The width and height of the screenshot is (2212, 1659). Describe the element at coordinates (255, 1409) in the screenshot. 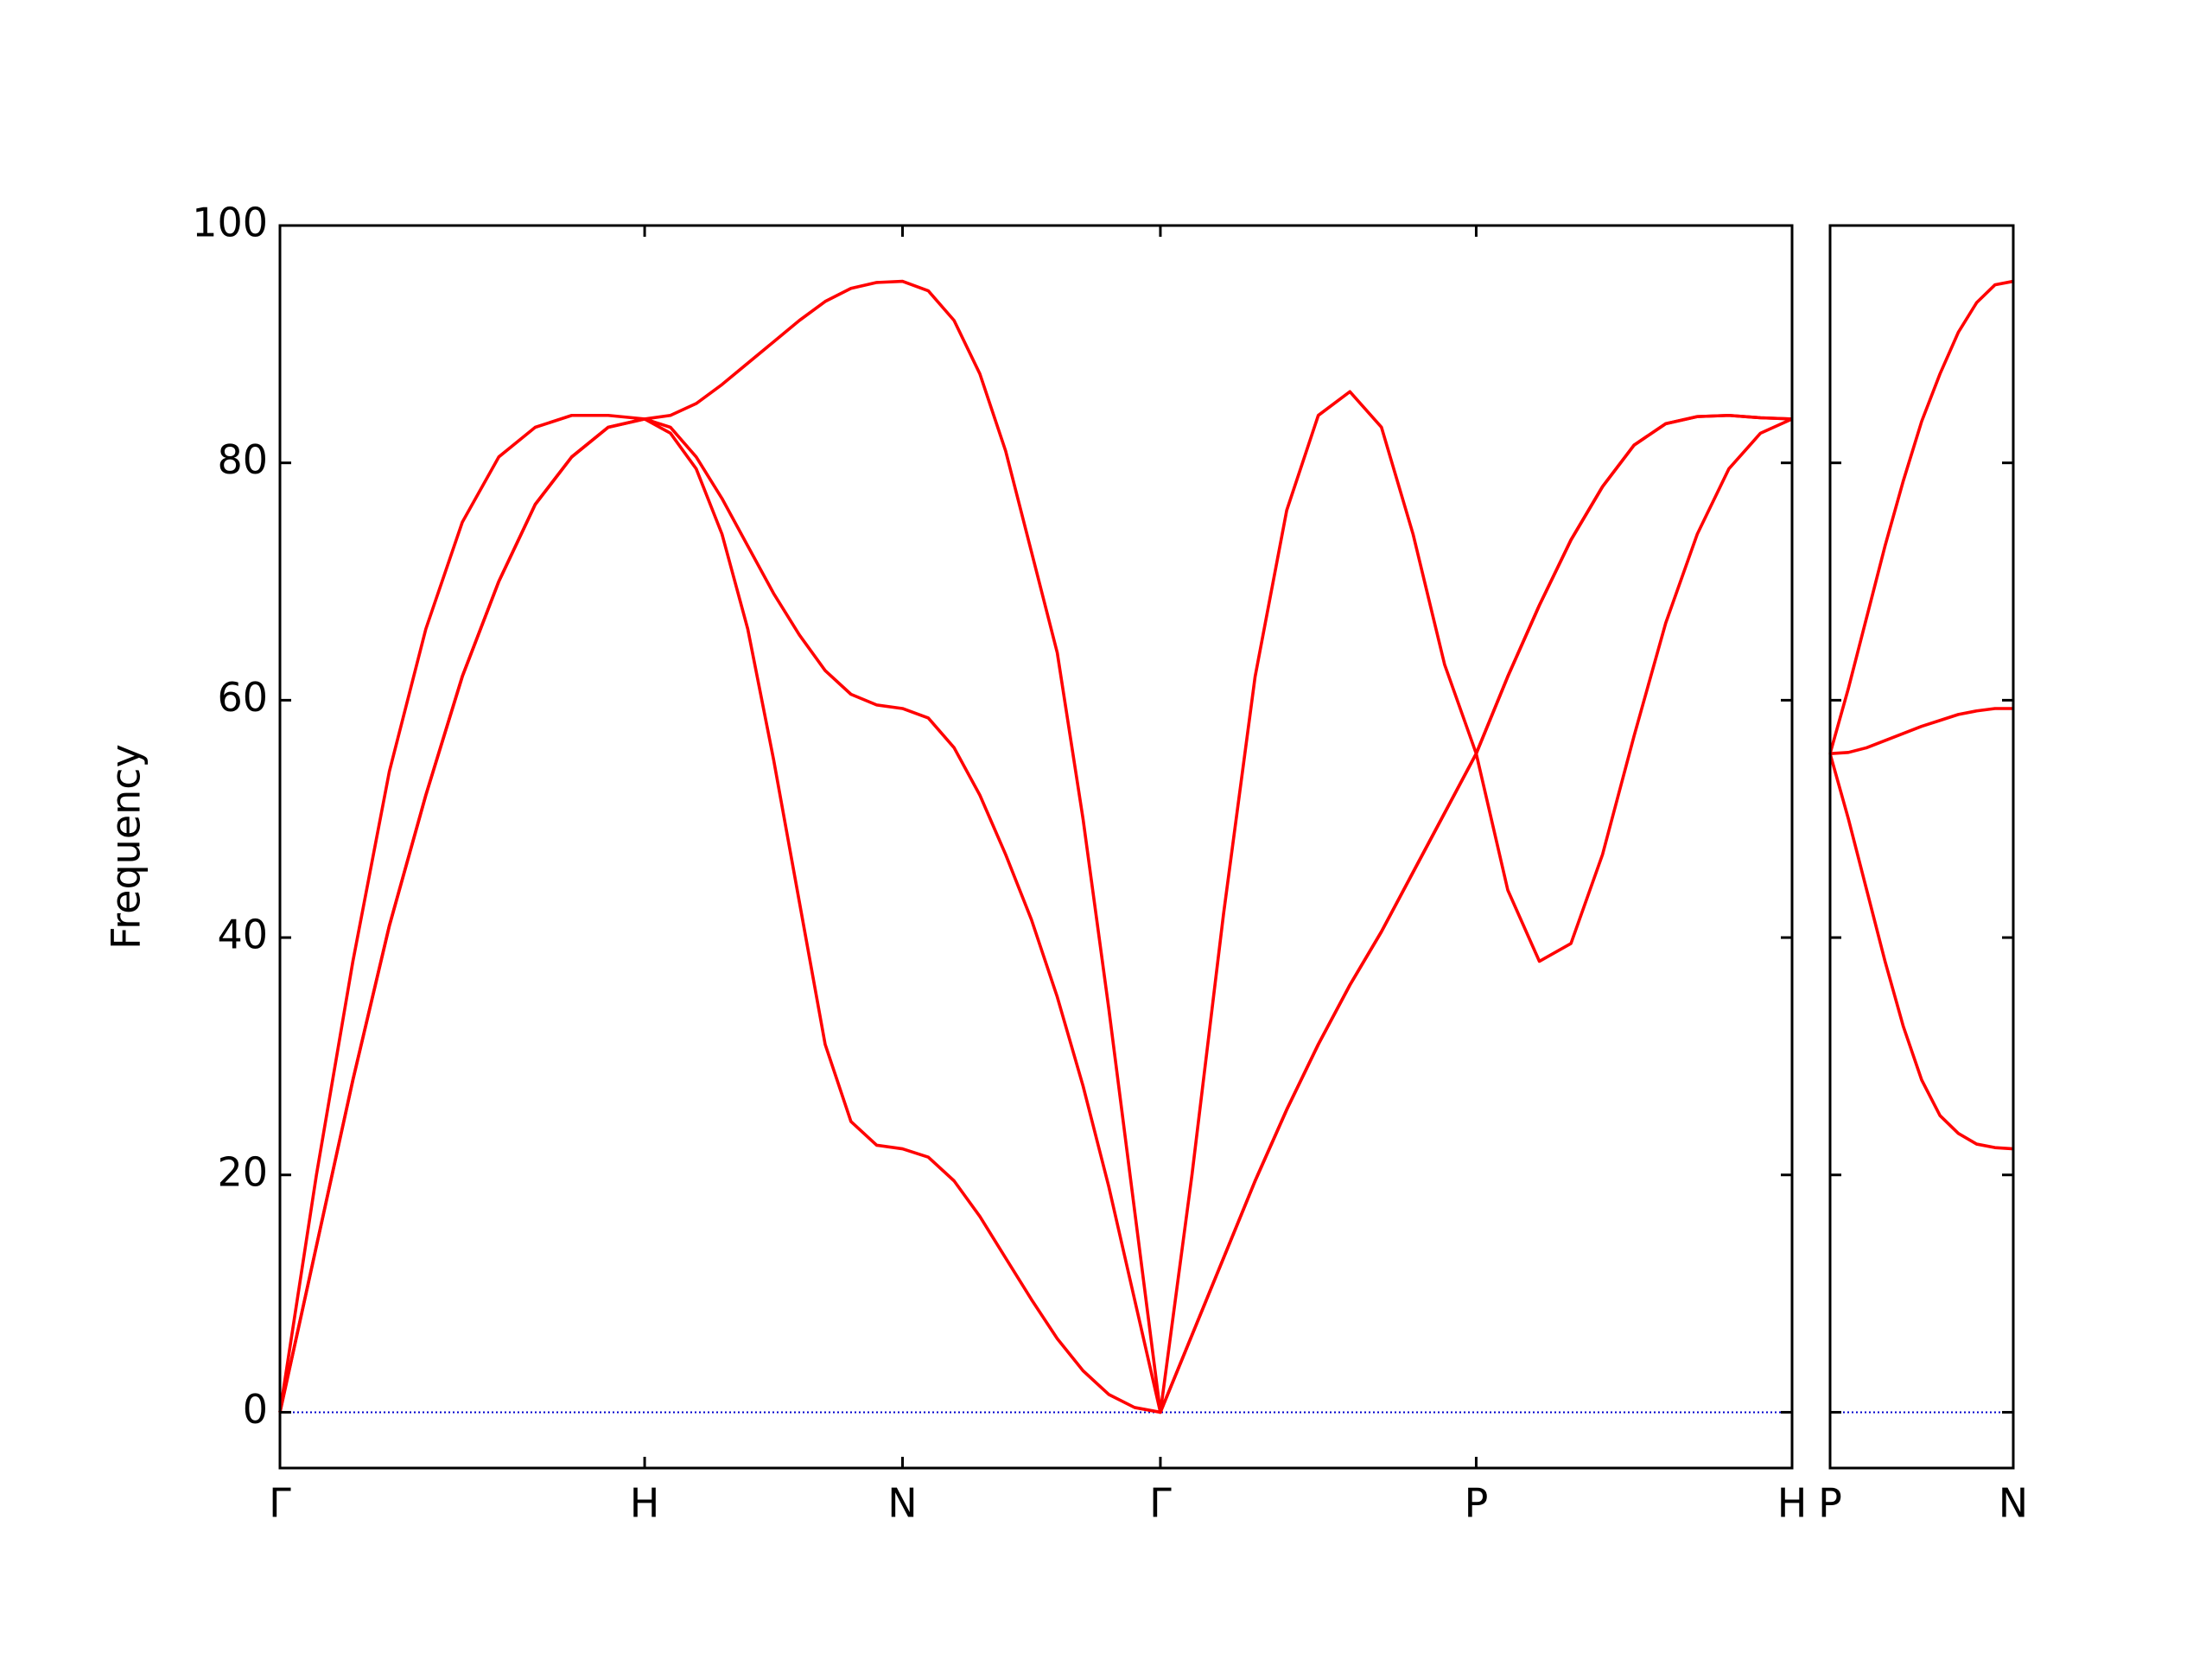

I see `y-tick-label: 0` at that location.